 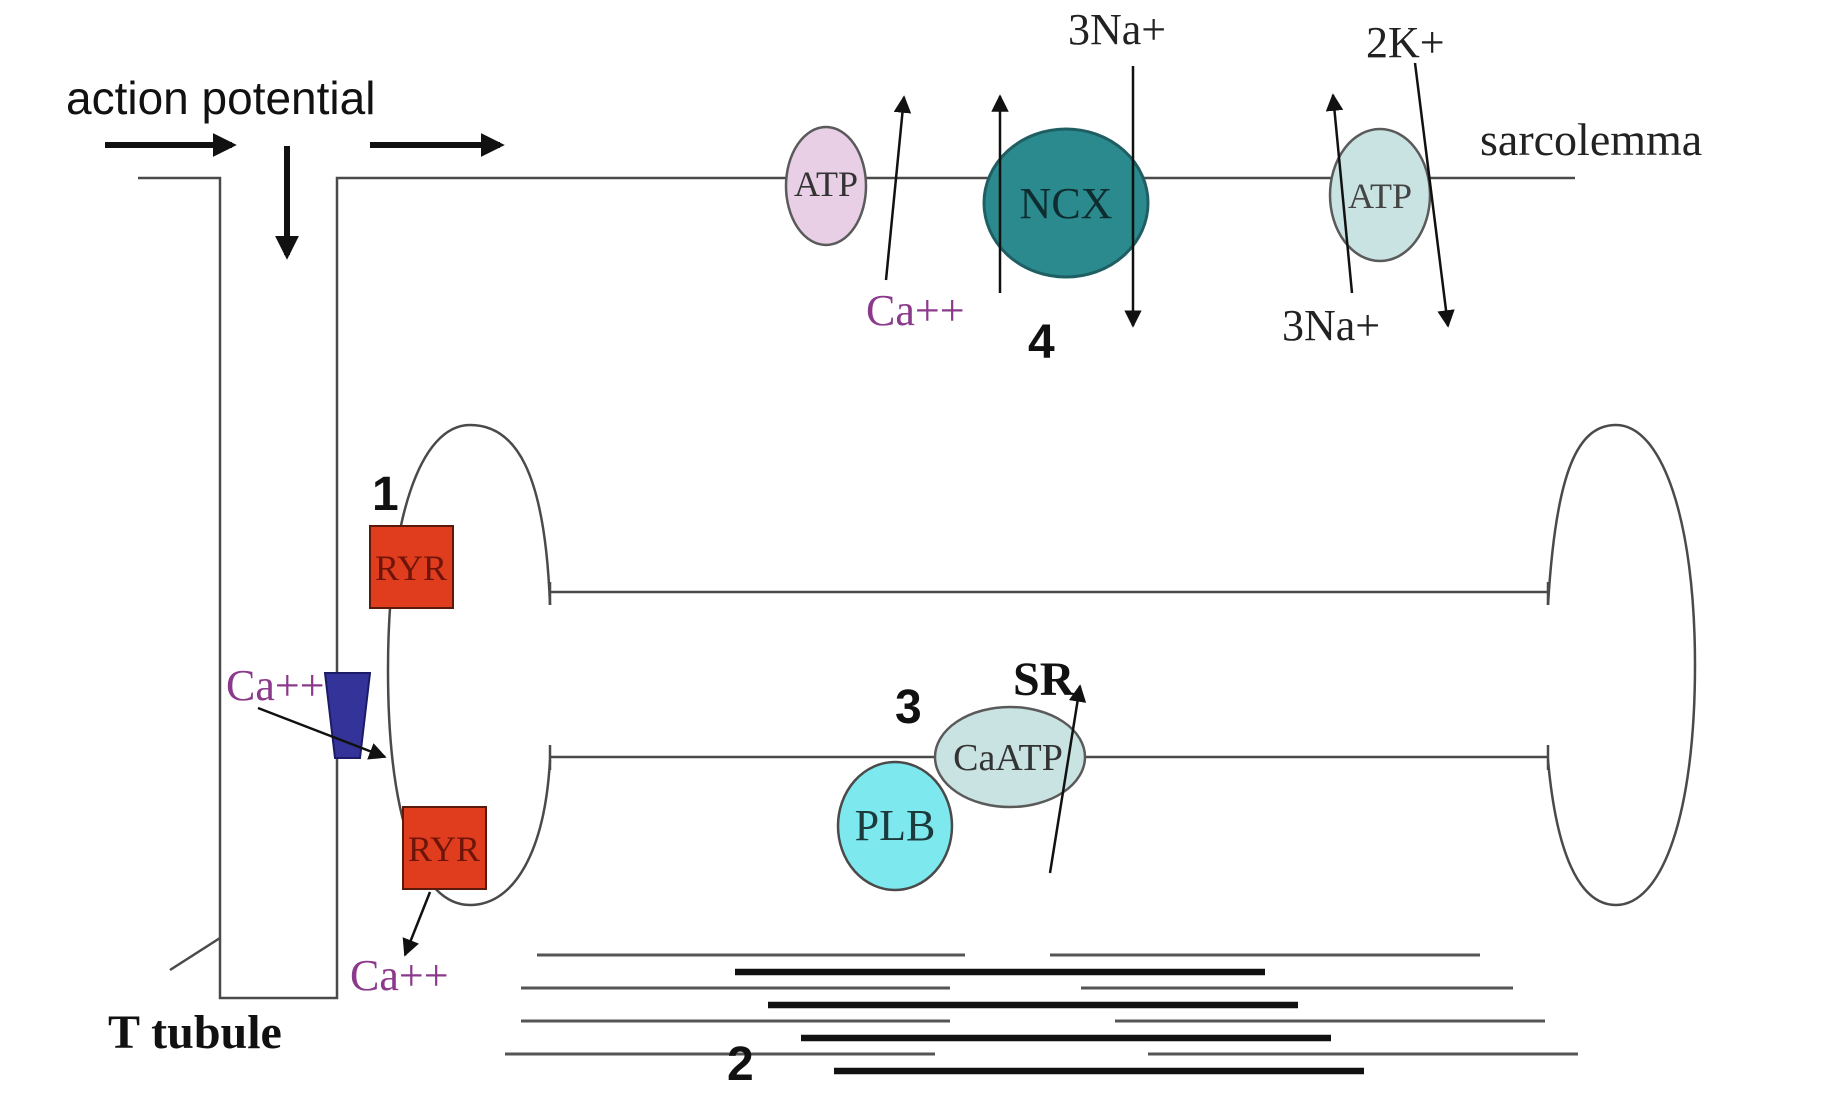 I want to click on phospholamban: PLB, so click(x=895, y=826).